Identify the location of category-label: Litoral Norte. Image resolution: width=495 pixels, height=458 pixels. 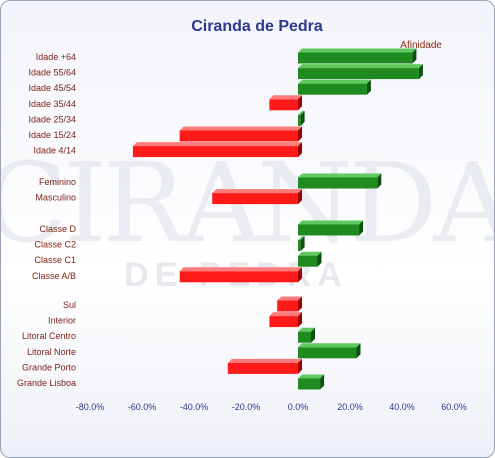
(51, 352).